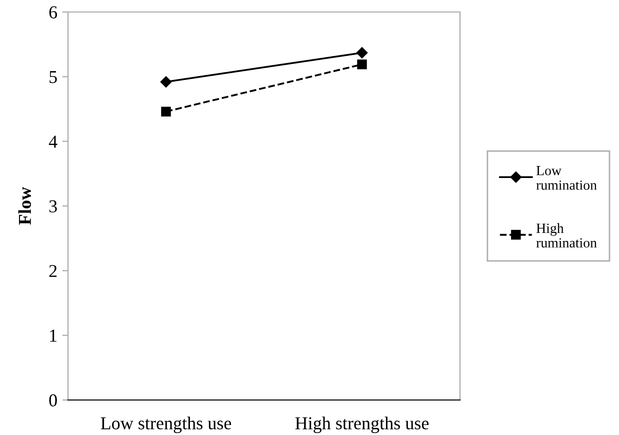  Describe the element at coordinates (53, 336) in the screenshot. I see `y-tick-label: 1` at that location.